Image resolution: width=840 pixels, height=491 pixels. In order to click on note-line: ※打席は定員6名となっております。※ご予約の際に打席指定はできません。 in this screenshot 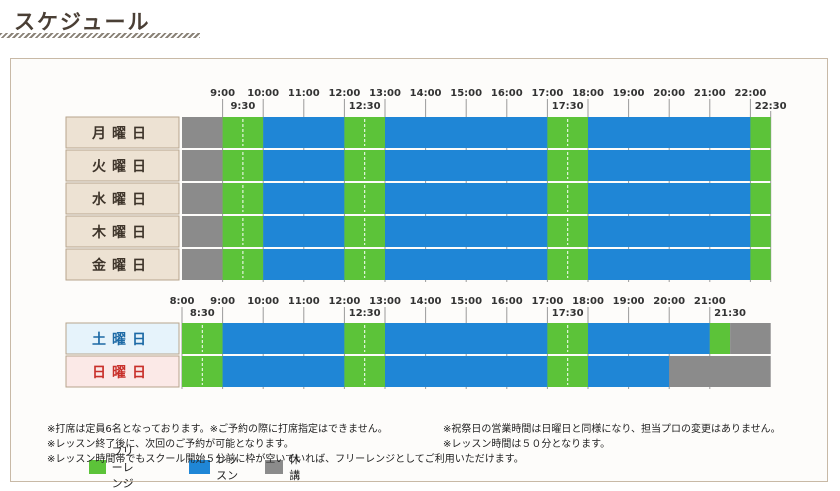, I will do `click(217, 429)`.